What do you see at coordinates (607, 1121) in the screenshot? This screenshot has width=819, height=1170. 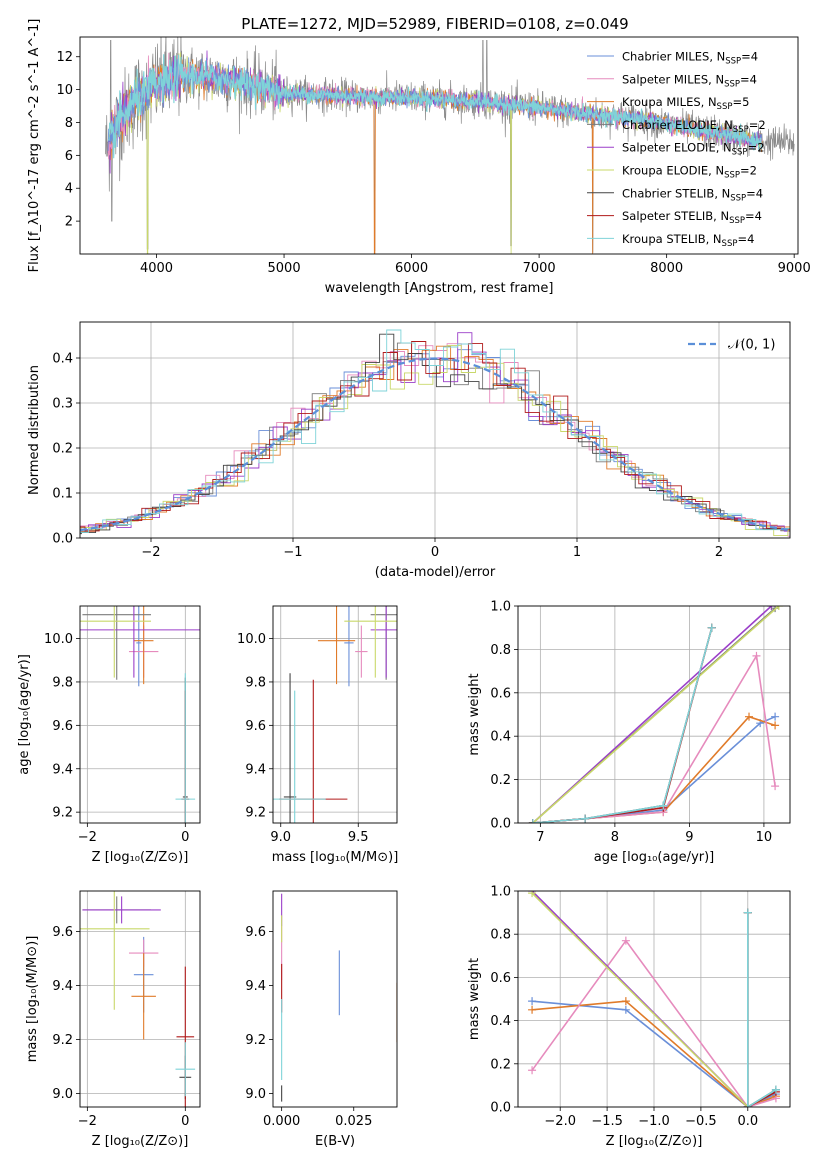 I see `x-tick-label: −1.5` at bounding box center [607, 1121].